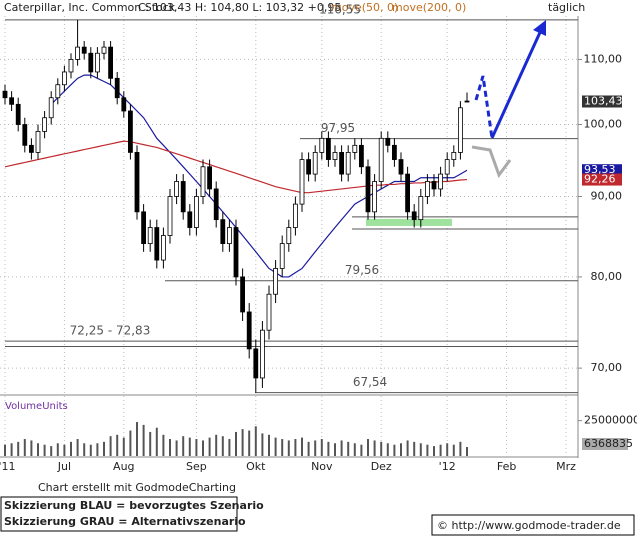  Describe the element at coordinates (566, 7) in the screenshot. I see `period: täglich` at that location.